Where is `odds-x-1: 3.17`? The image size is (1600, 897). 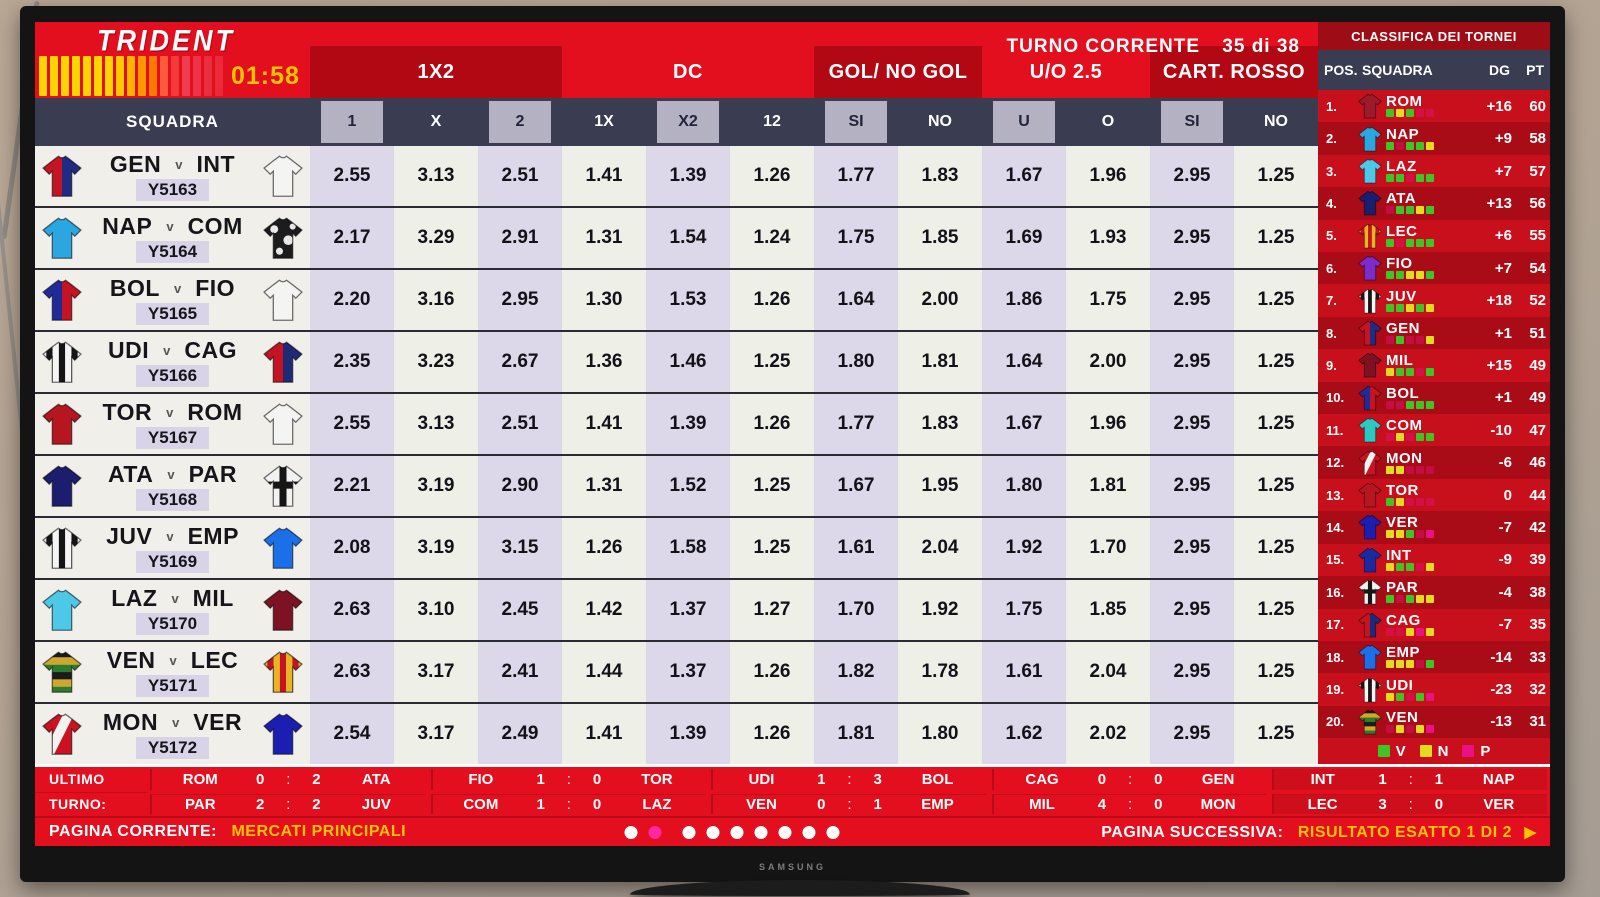
odds-x-1: 3.17 is located at coordinates (436, 672).